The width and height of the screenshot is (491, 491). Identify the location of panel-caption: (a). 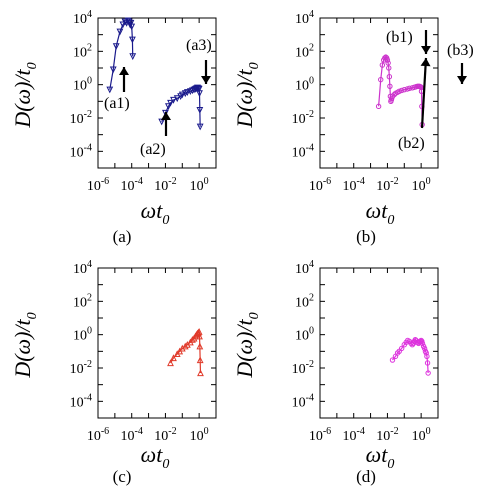
(122, 236).